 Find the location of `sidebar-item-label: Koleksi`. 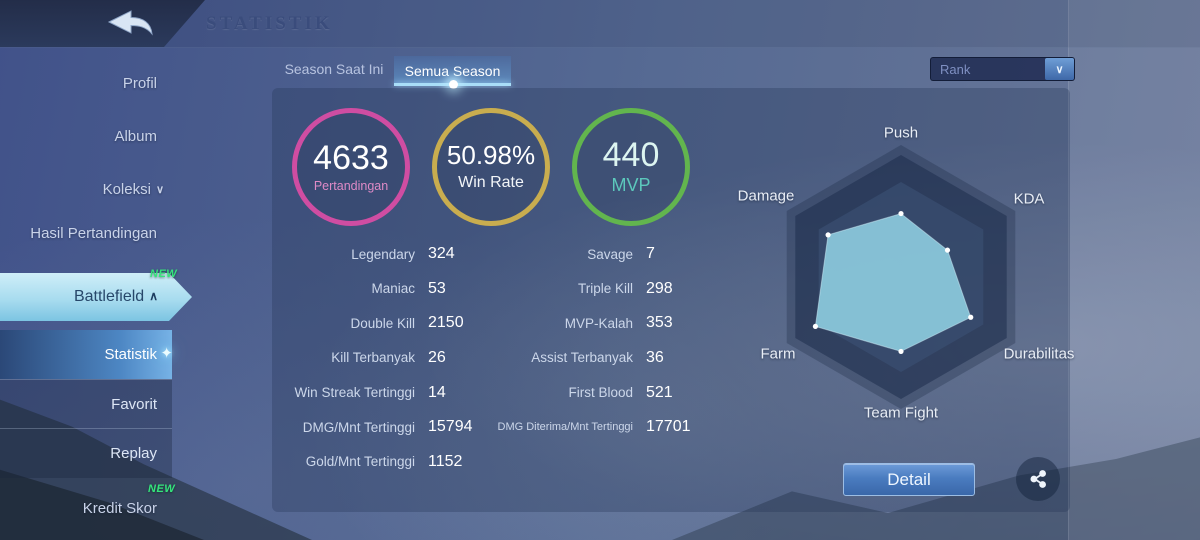

sidebar-item-label: Koleksi is located at coordinates (126, 189).